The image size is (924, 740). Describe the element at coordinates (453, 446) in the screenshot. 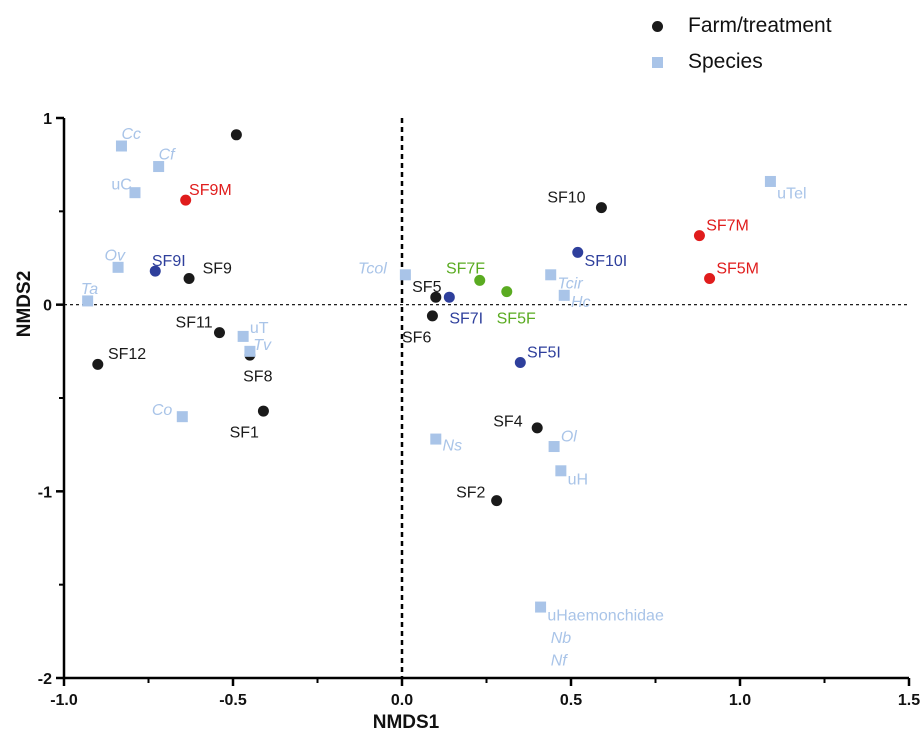

I see `point-label: Ns` at that location.